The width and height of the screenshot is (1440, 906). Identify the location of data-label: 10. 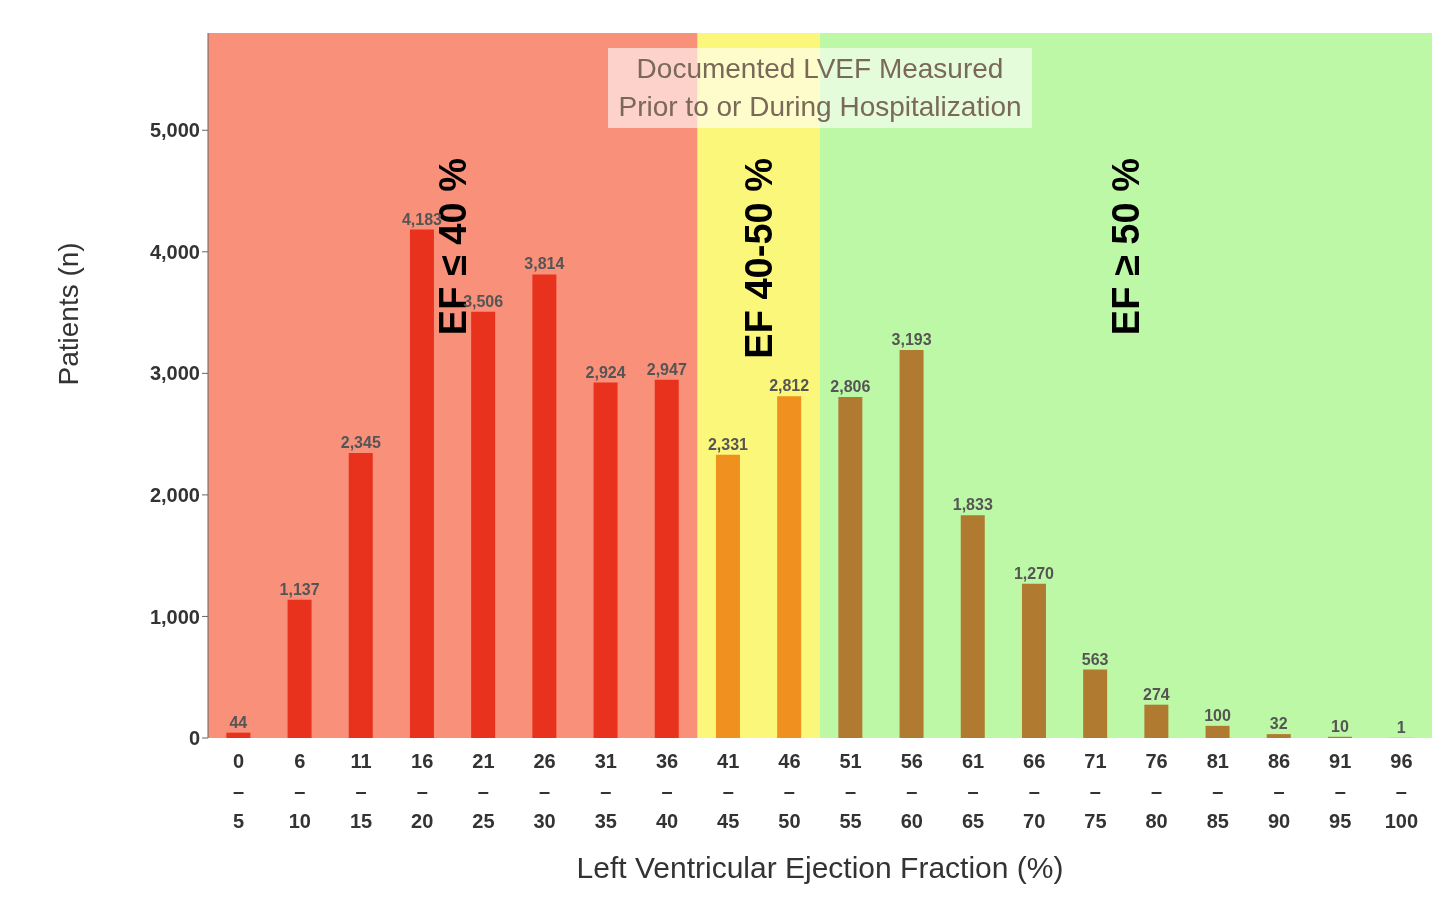
(1340, 726).